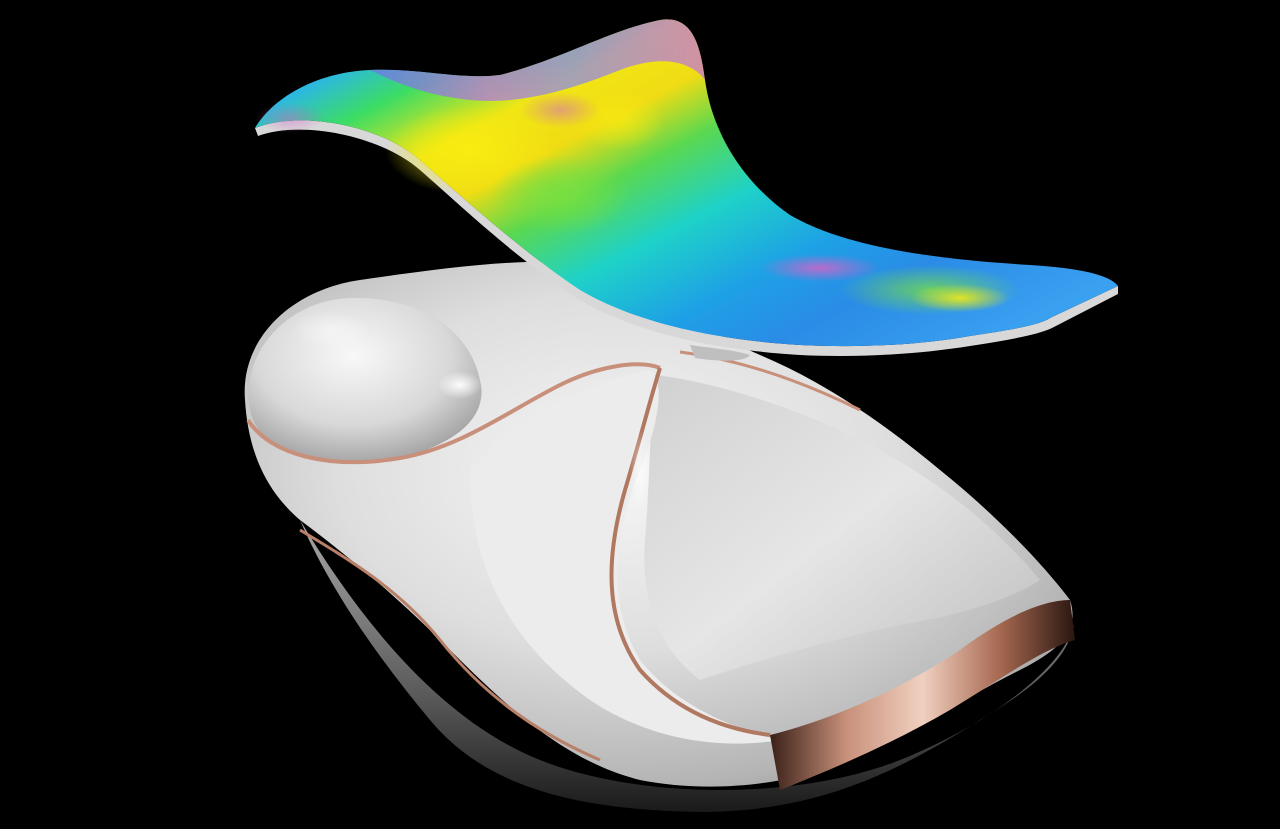  Describe the element at coordinates (460, 385) in the screenshot. I see `sculpture-highlight-left` at that location.